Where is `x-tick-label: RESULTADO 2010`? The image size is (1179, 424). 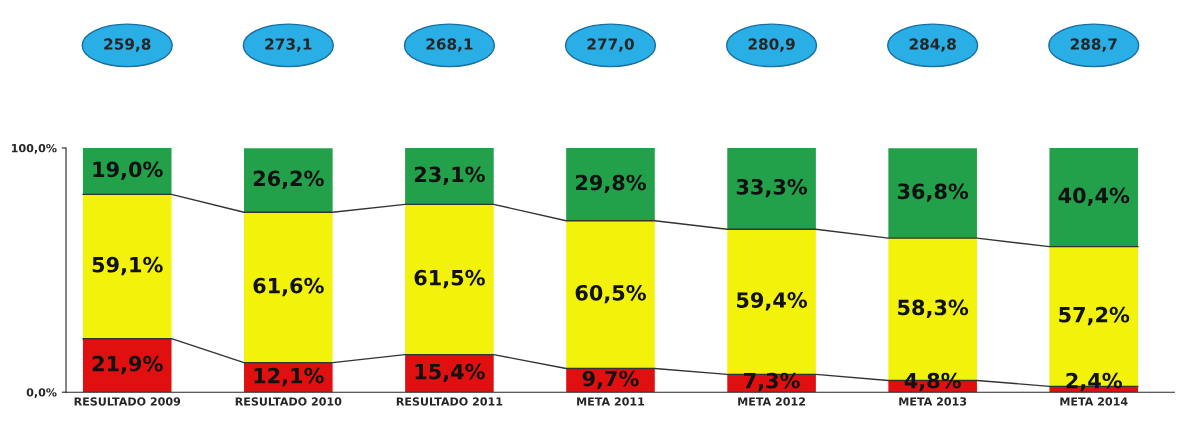
x-tick-label: RESULTADO 2010 is located at coordinates (288, 401).